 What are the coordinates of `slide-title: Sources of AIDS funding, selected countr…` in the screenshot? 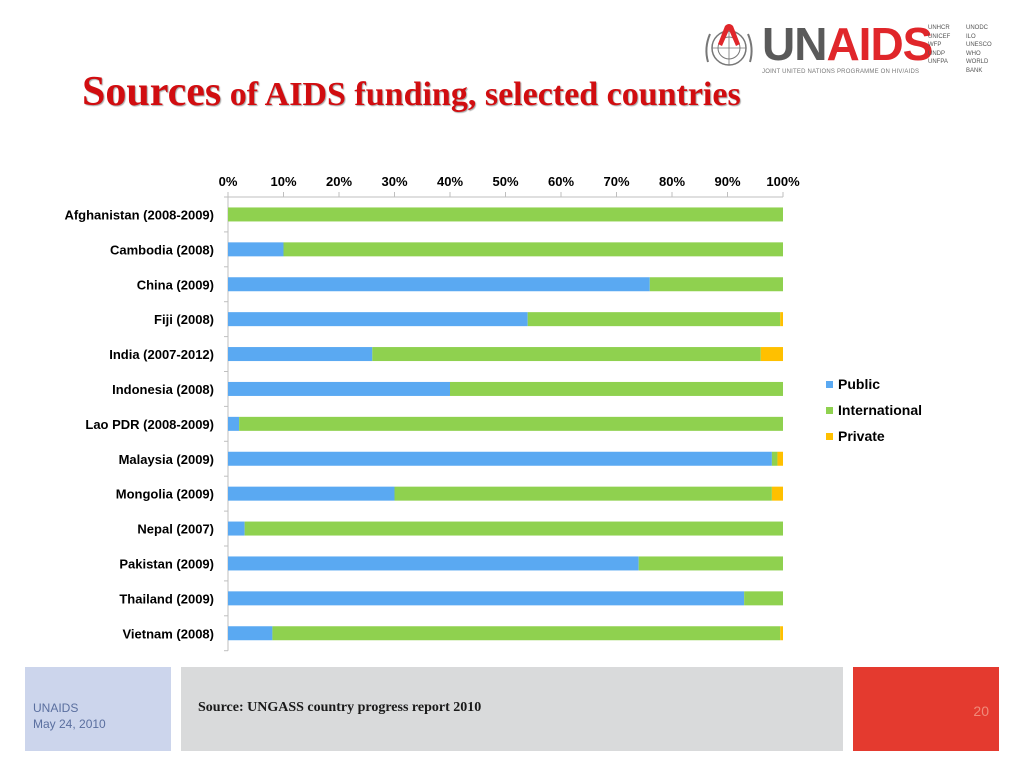 It's located at (411, 92).